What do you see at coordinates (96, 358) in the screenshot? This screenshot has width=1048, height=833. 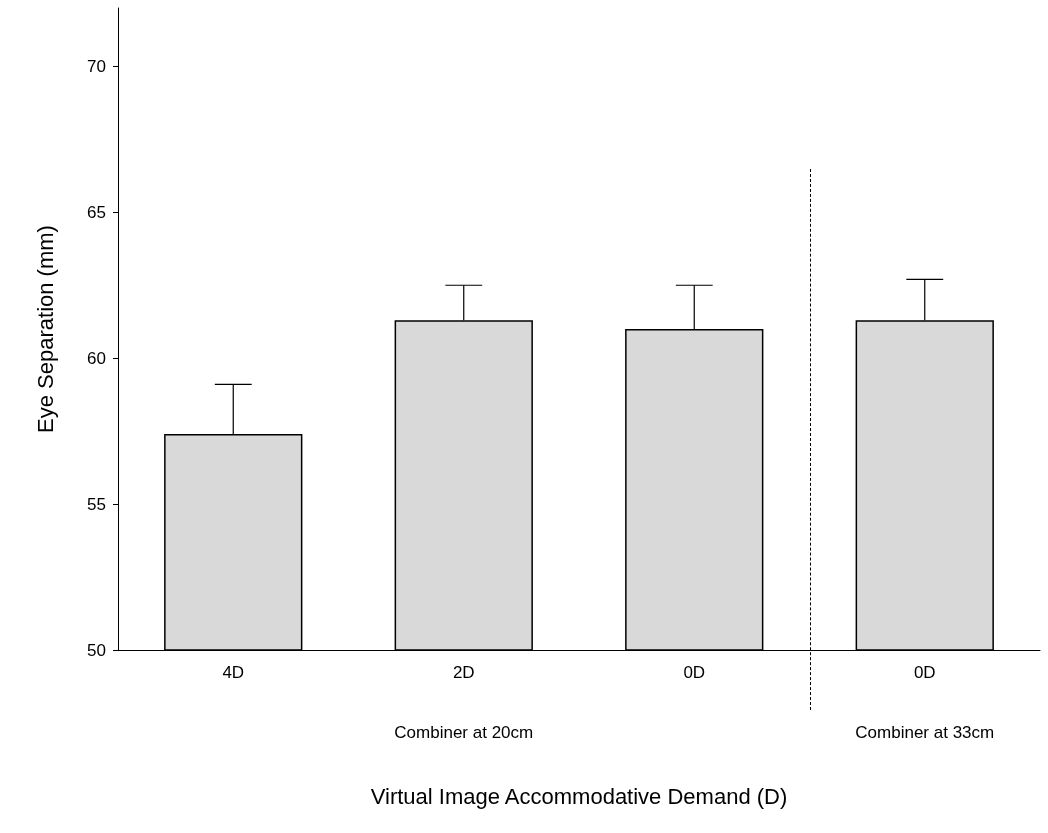 I see `y-tick-label: 60` at bounding box center [96, 358].